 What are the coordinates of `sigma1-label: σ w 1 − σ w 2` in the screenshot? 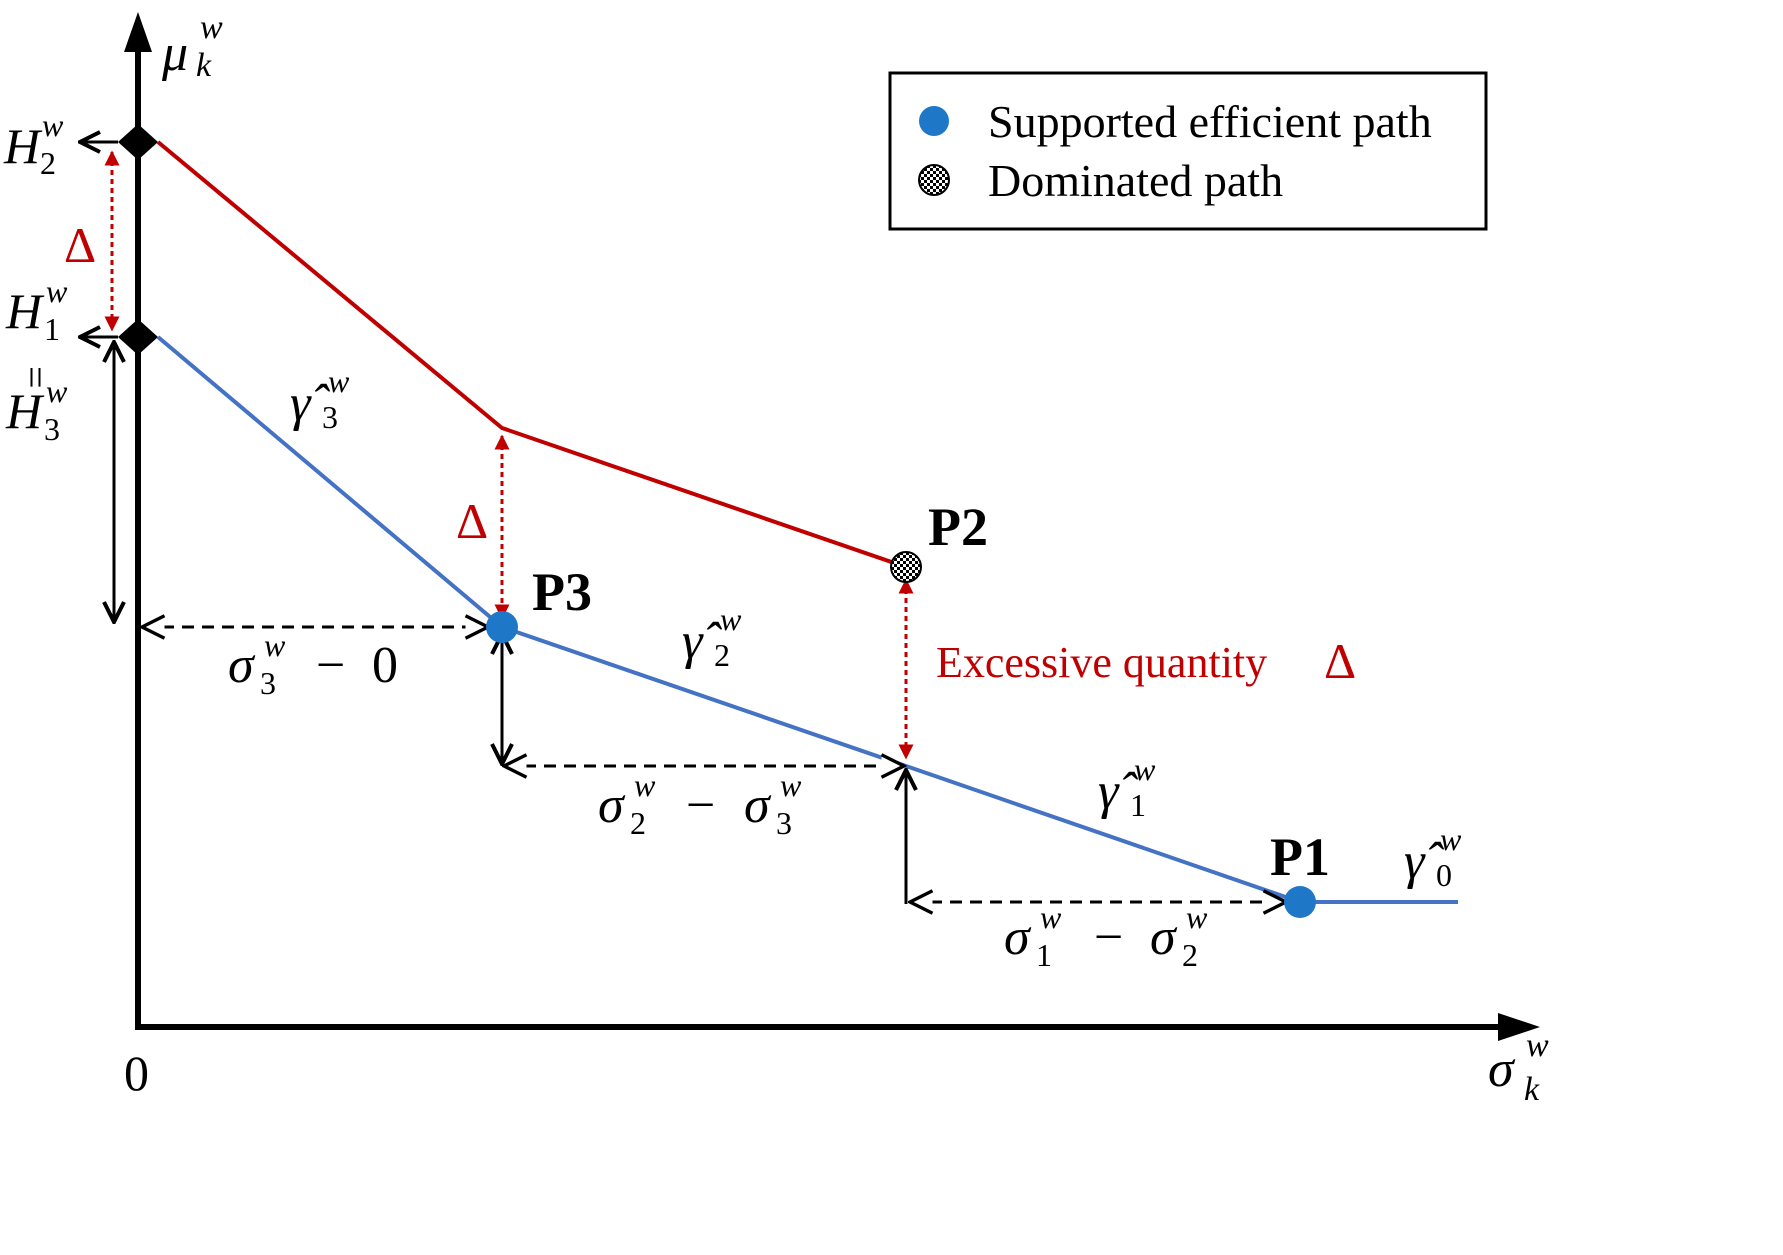 It's located at (1106, 936).